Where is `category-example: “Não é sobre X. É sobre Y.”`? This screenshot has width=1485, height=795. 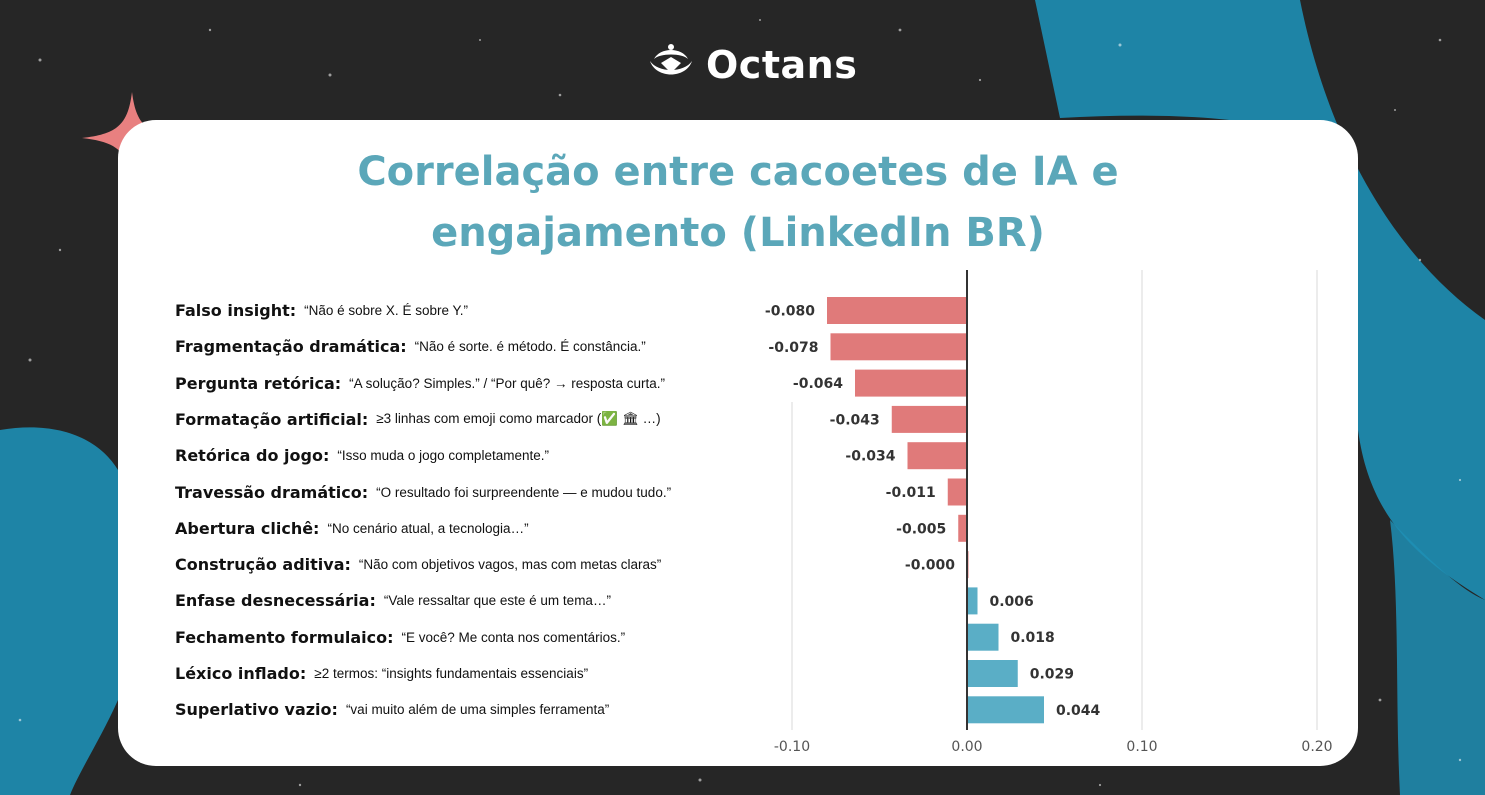
category-example: “Não é sobre X. É sobre Y.” is located at coordinates (386, 310).